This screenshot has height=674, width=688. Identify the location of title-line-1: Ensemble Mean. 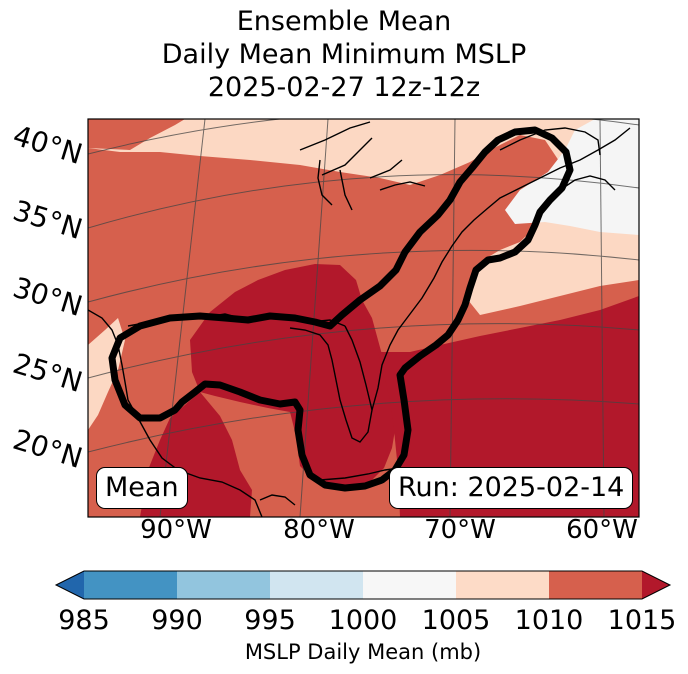
(344, 21).